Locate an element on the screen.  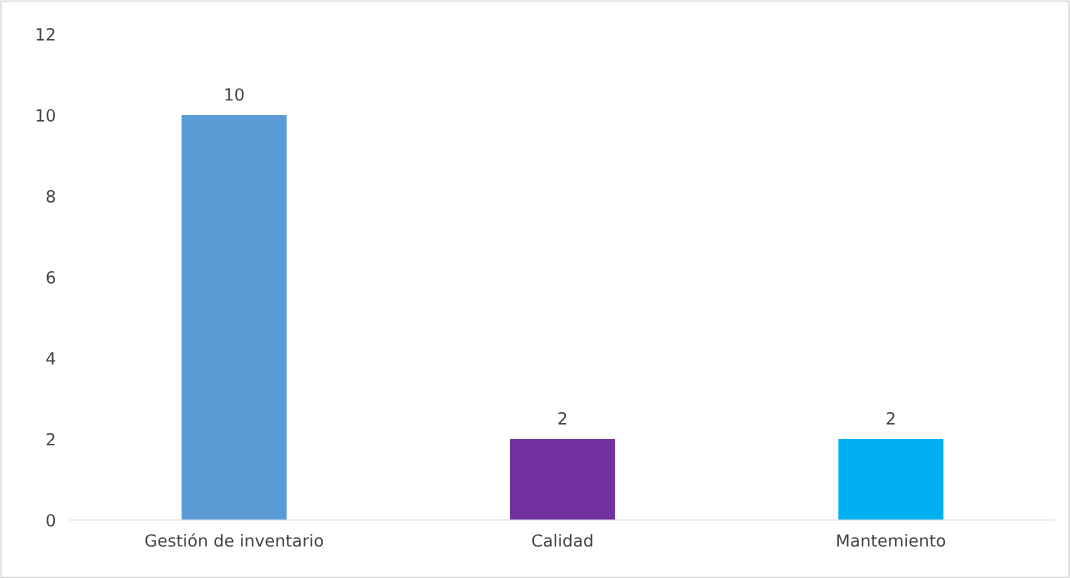
y-tick-label: 12 is located at coordinates (45, 34).